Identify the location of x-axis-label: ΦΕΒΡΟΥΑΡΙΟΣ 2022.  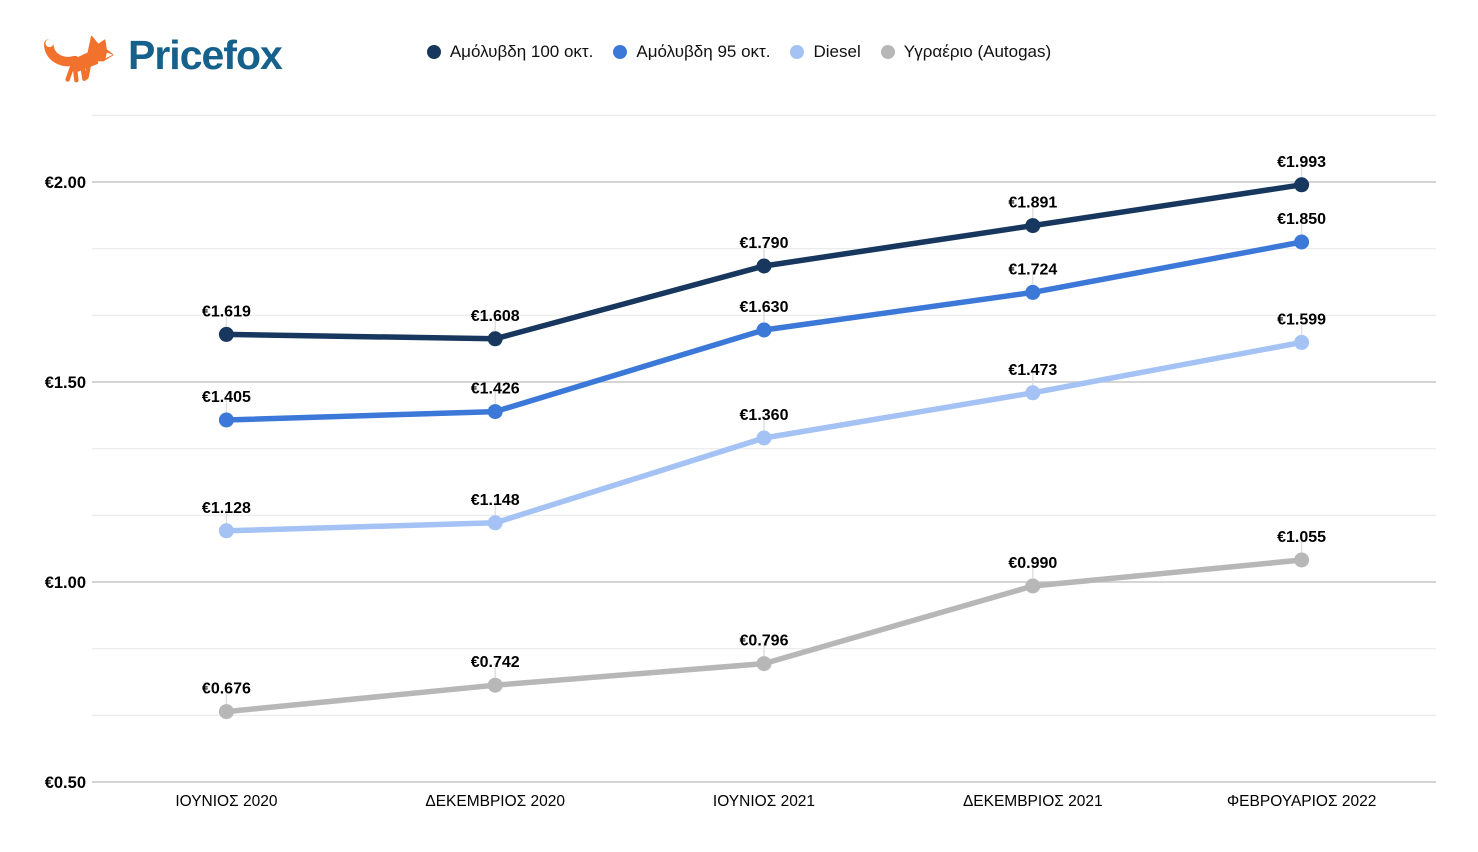
(1302, 801).